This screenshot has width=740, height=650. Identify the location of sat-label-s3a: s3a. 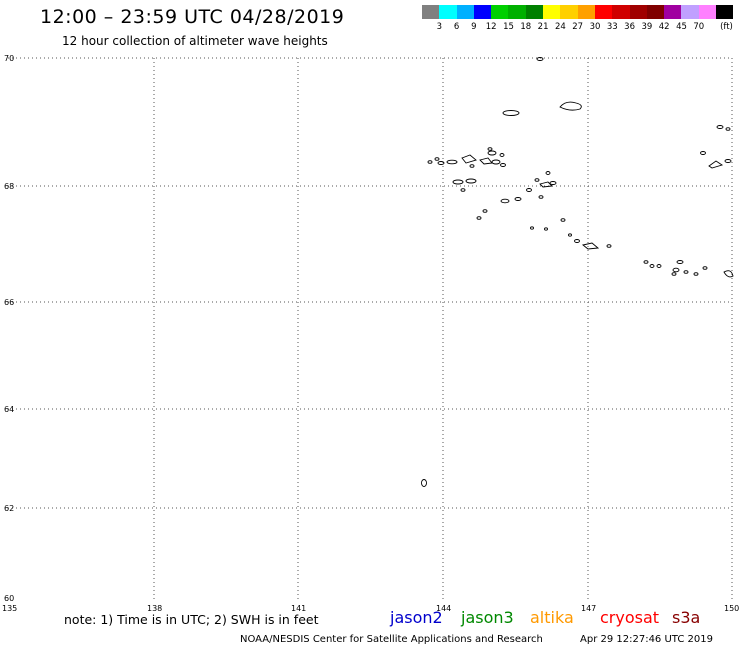
(686, 617).